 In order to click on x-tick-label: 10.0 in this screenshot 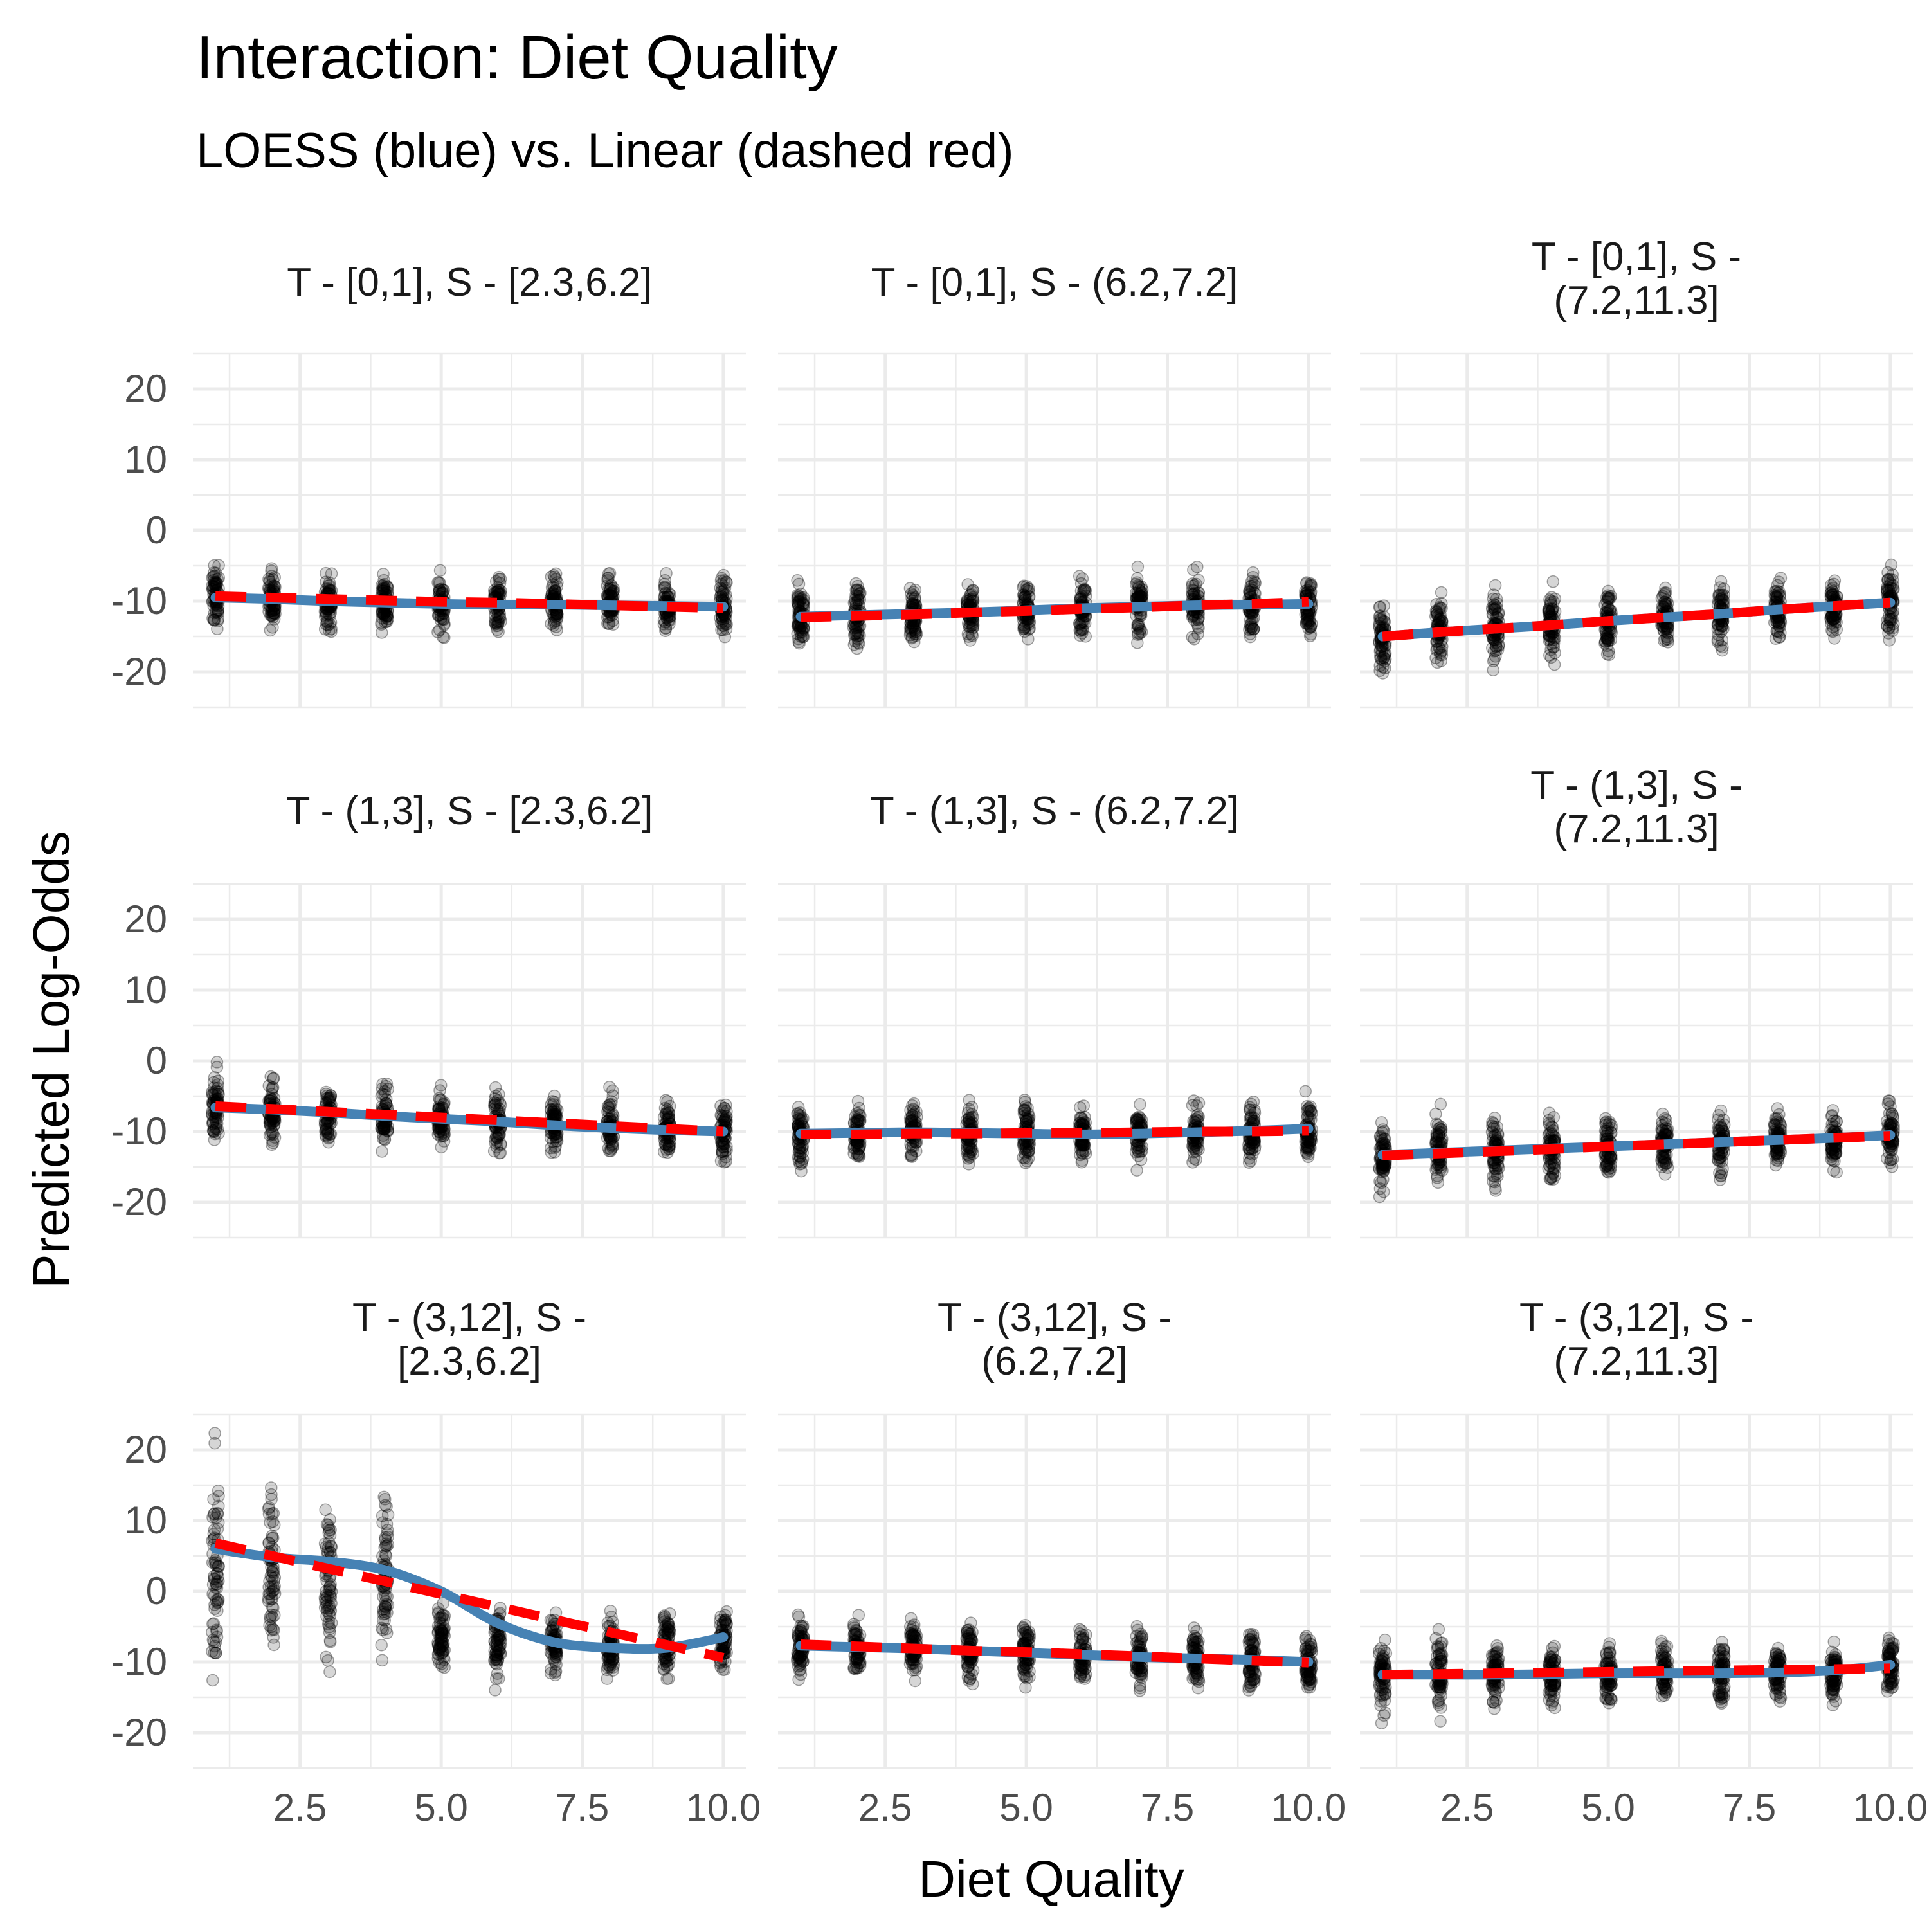, I will do `click(723, 1808)`.